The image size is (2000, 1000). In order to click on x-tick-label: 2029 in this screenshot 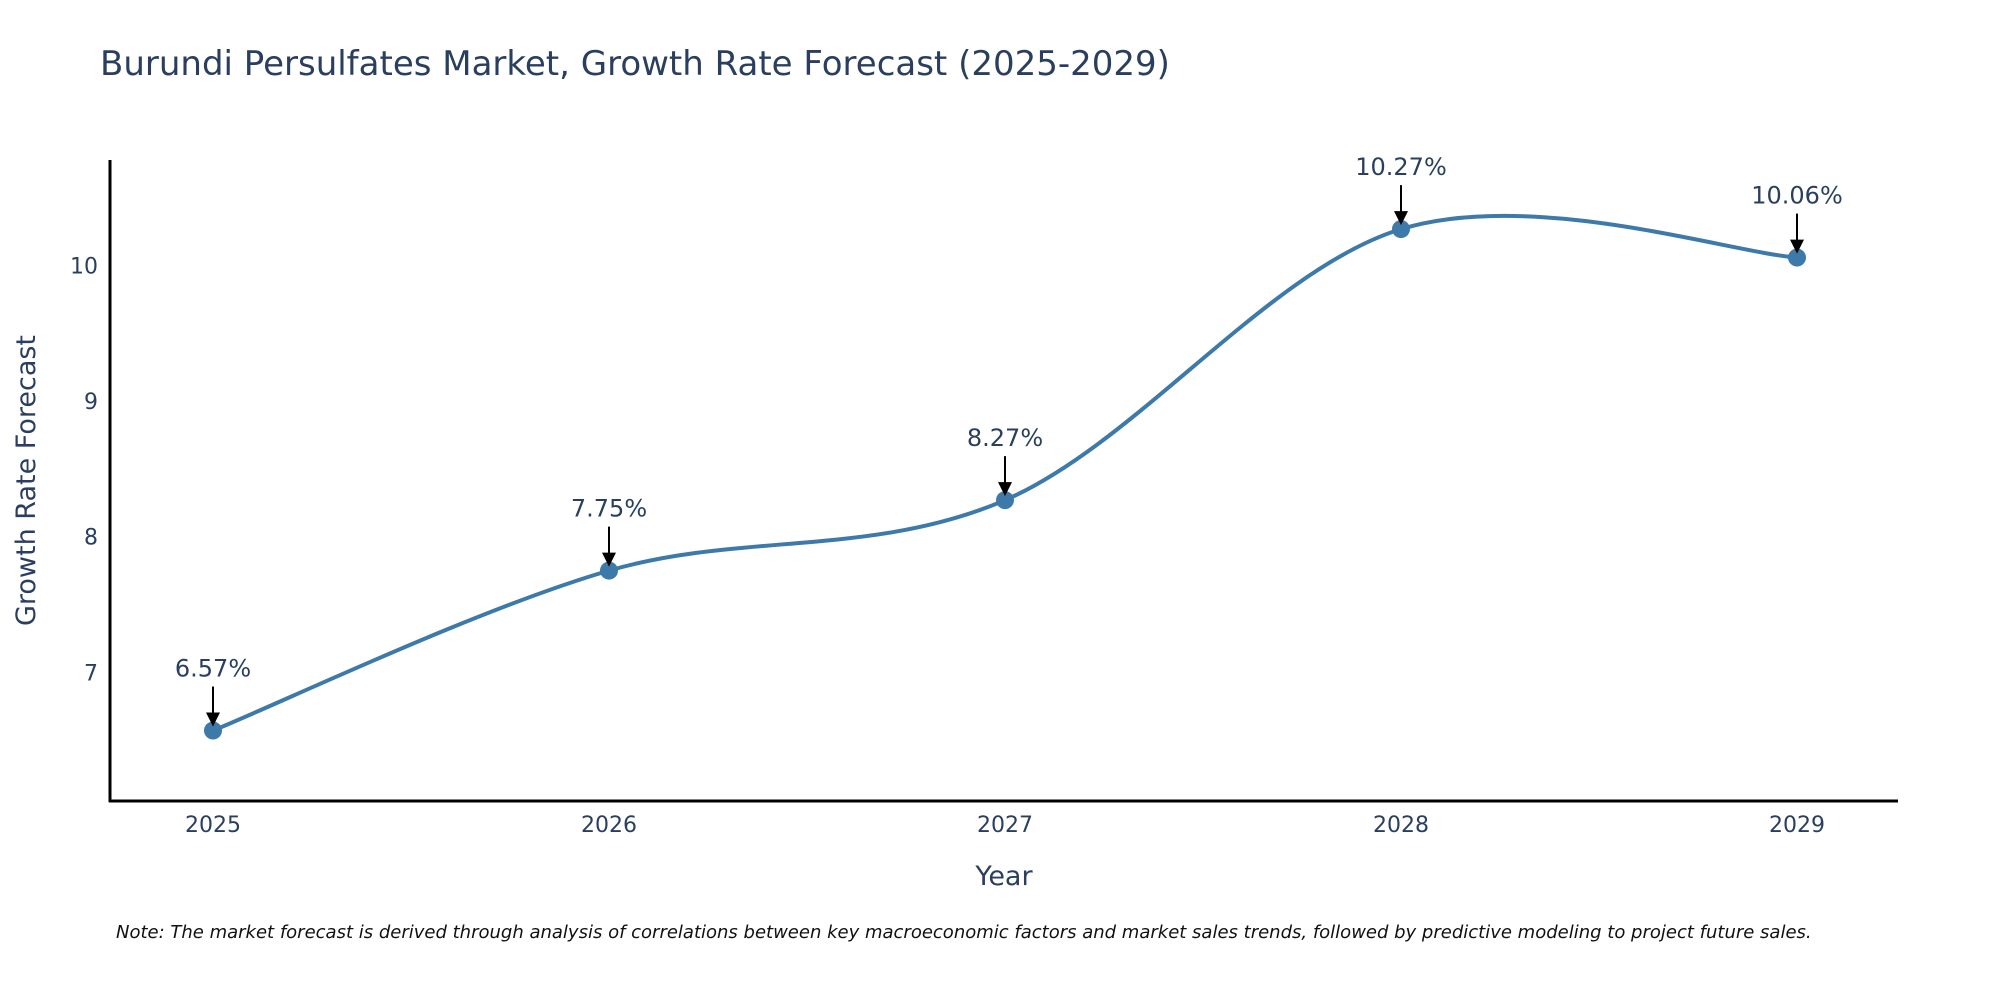, I will do `click(1797, 825)`.